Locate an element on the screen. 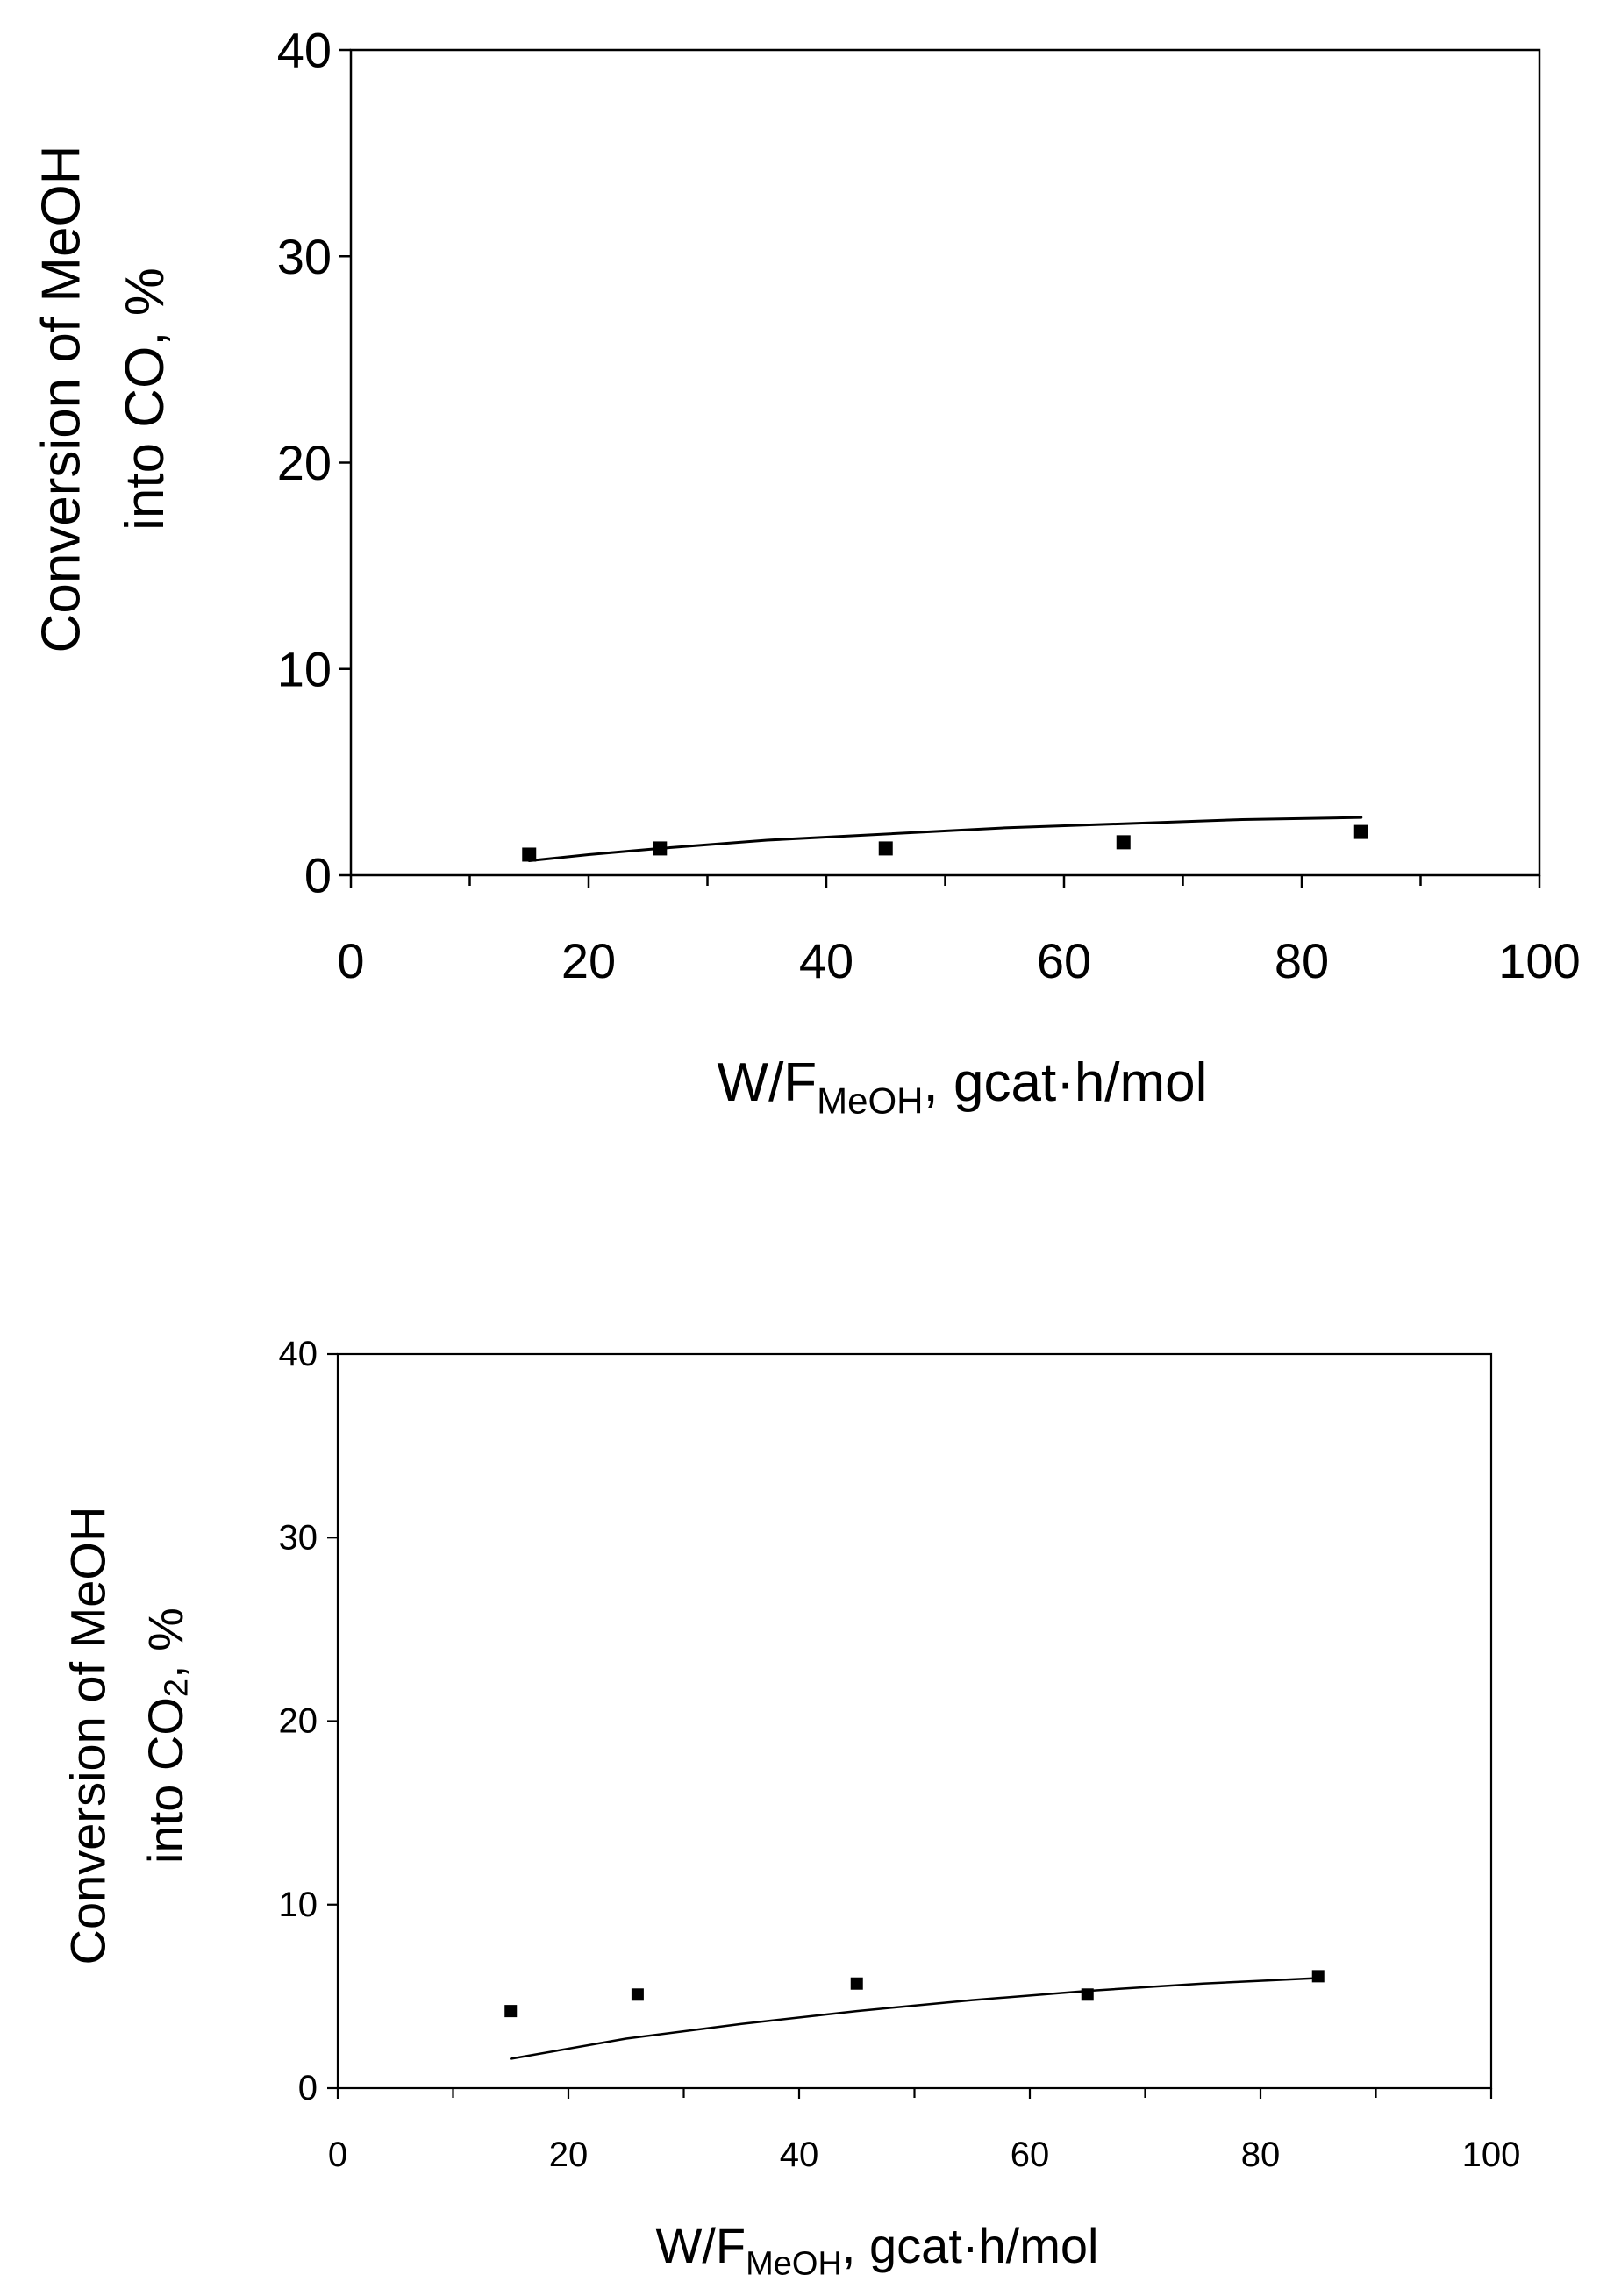  y-axis-label-line2: into CO, % is located at coordinates (145, 399).